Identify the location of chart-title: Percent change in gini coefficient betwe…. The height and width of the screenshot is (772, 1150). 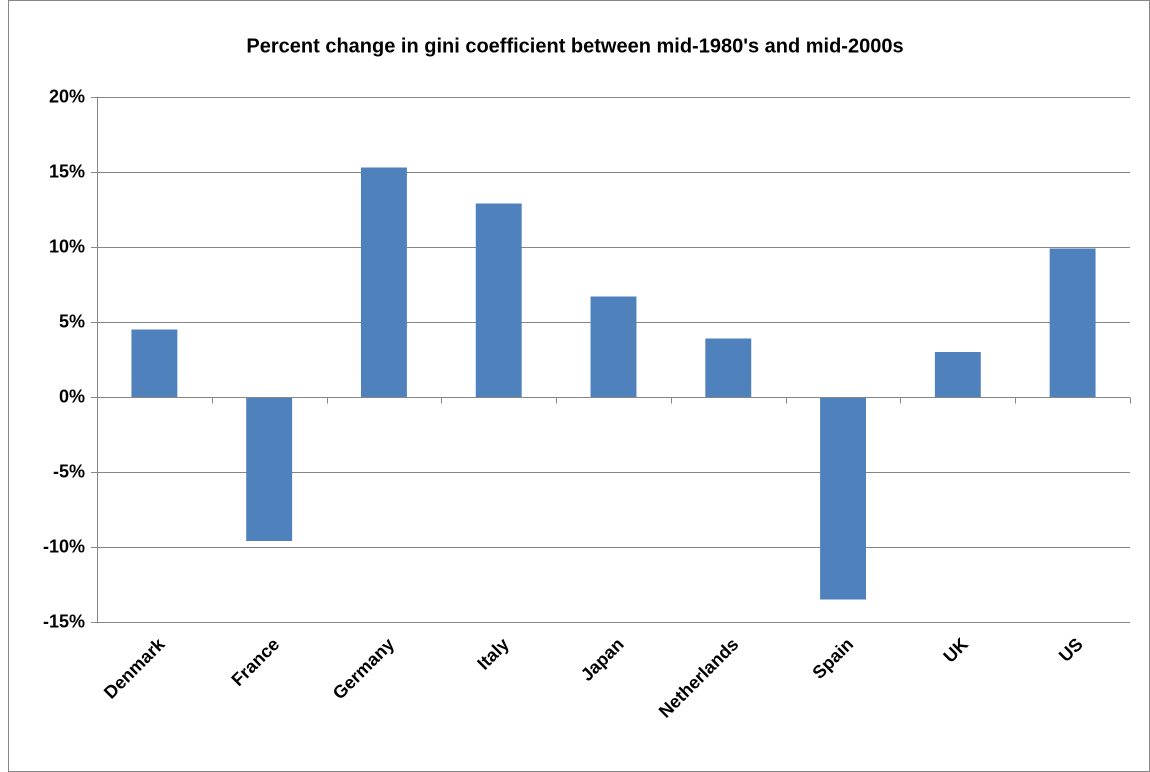
(574, 46).